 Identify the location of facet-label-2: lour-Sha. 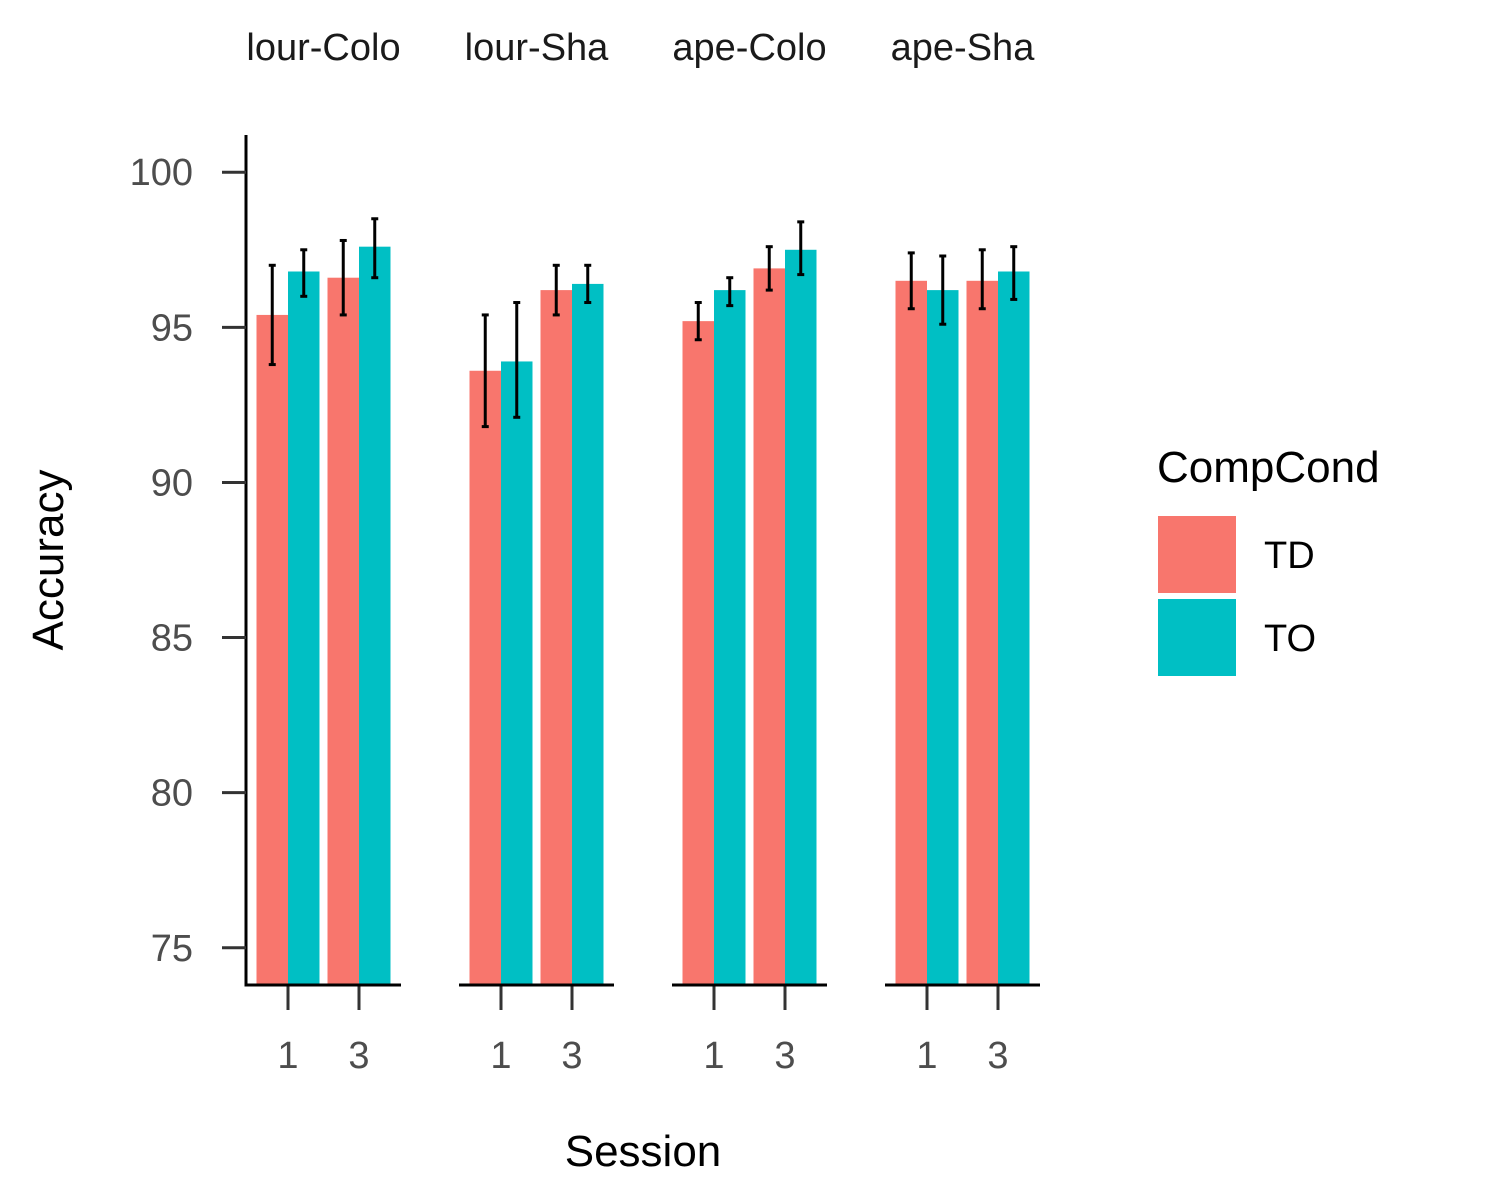
(537, 48).